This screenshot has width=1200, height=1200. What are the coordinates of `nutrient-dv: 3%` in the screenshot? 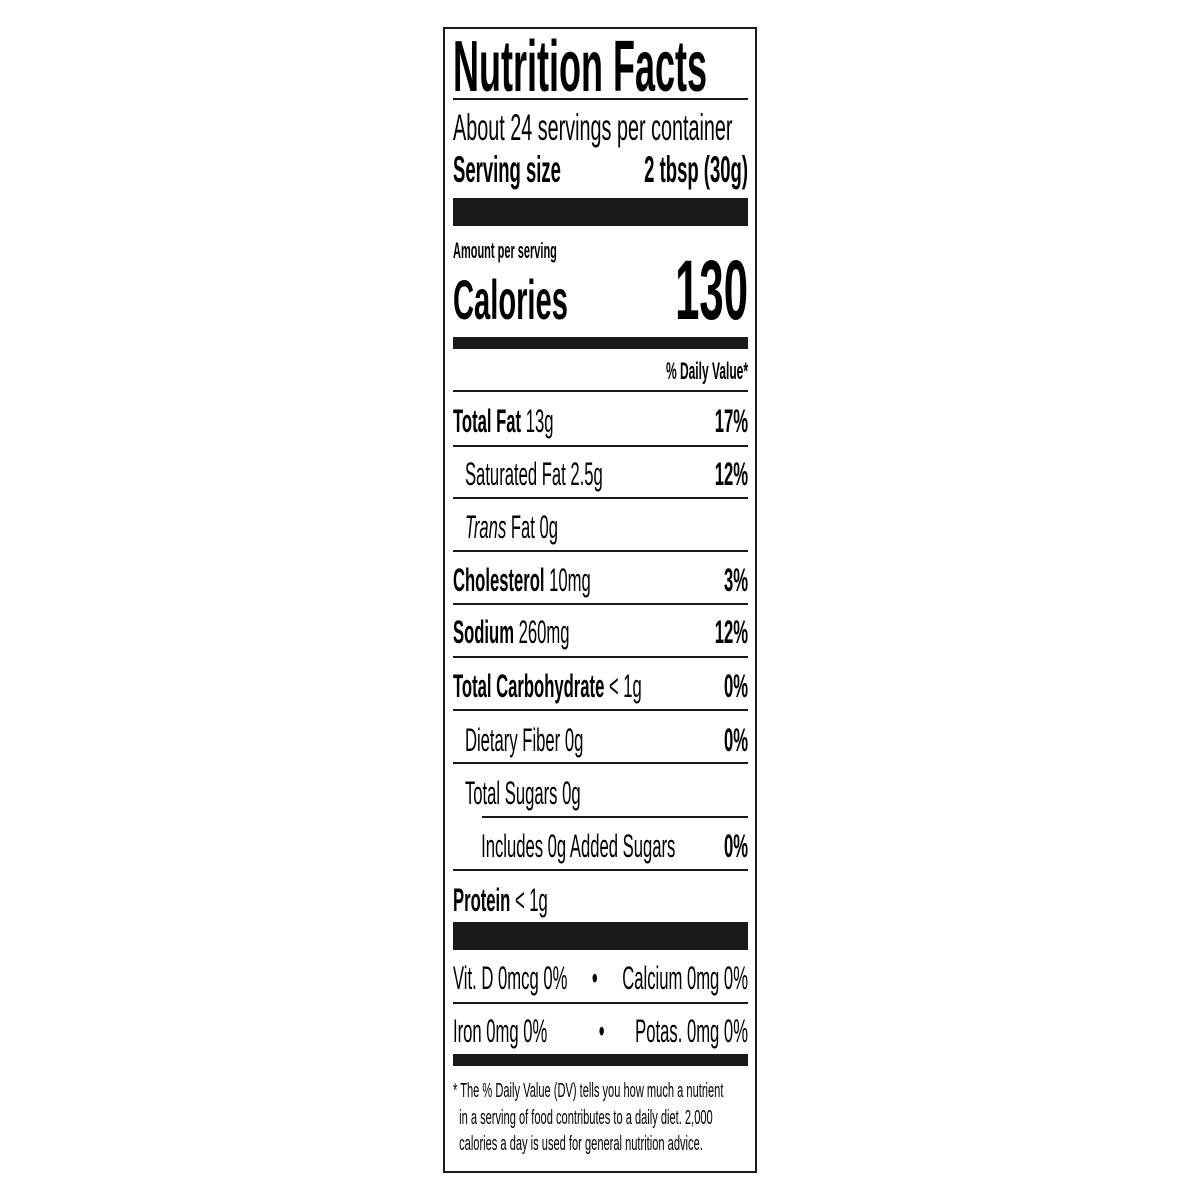 It's located at (735, 580).